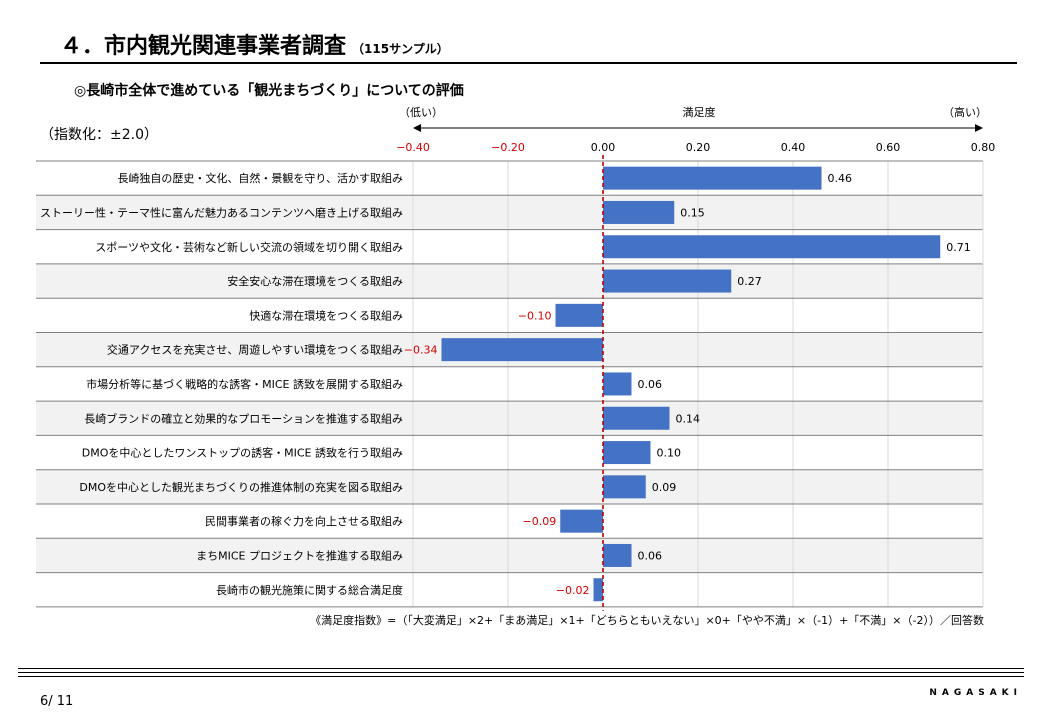 Image resolution: width=1040 pixels, height=720 pixels. I want to click on tick-label: −0.20, so click(508, 147).